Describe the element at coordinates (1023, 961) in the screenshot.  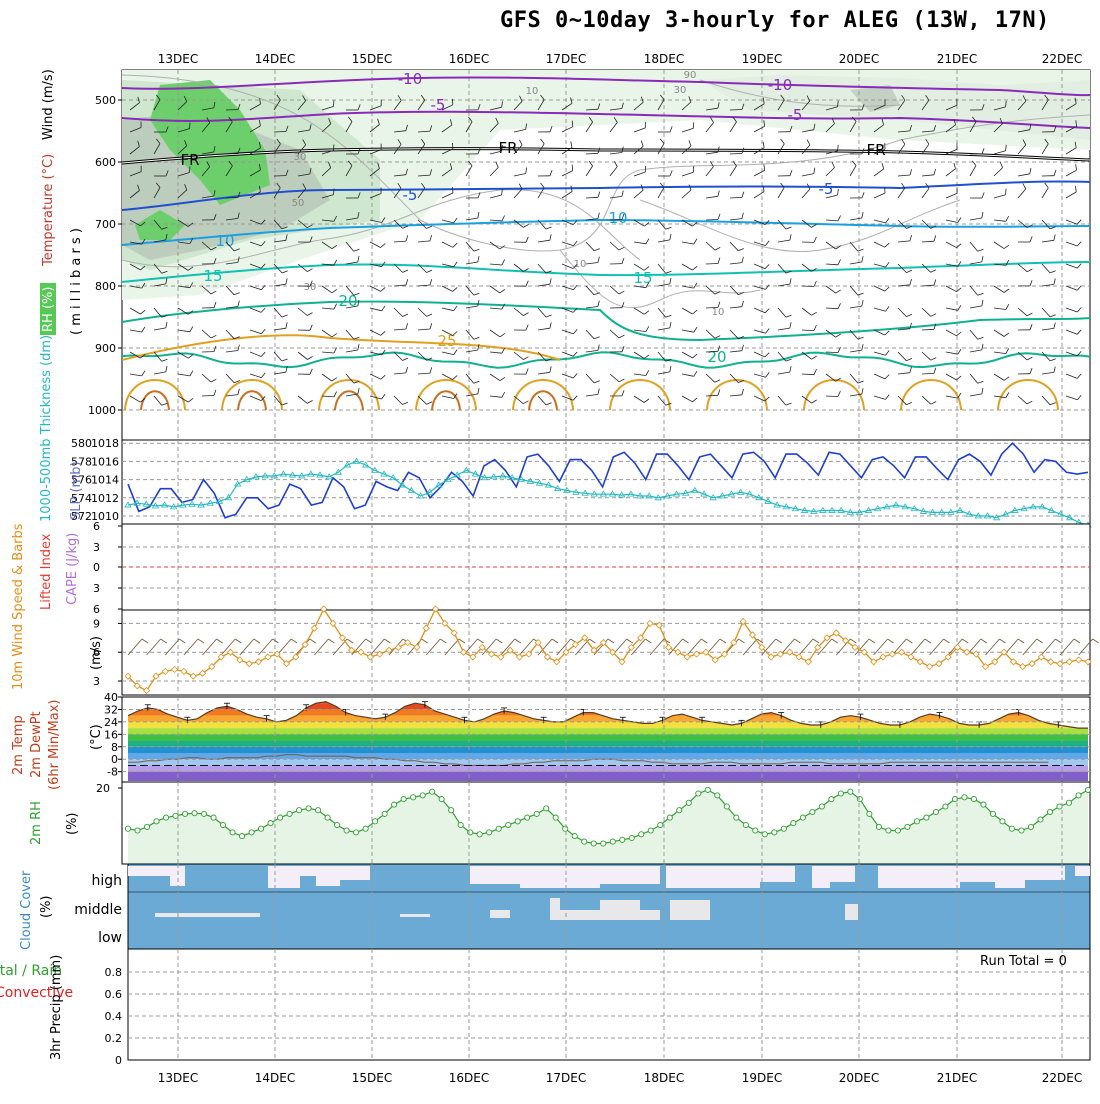
I see `run-total-label: Run Total = 0` at that location.